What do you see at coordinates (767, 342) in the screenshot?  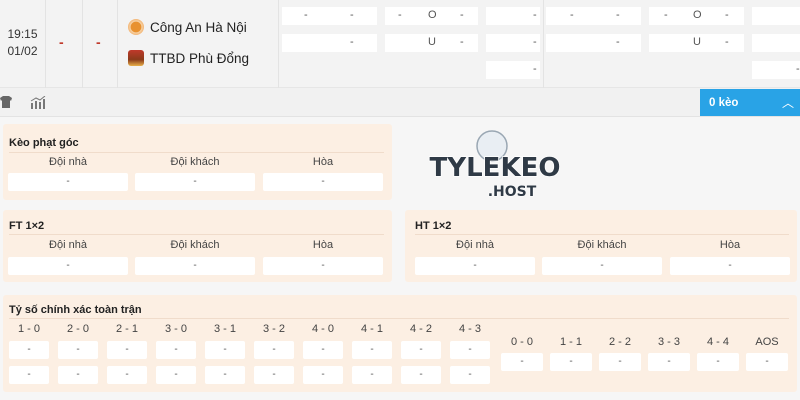 I see `score-label: AOS` at bounding box center [767, 342].